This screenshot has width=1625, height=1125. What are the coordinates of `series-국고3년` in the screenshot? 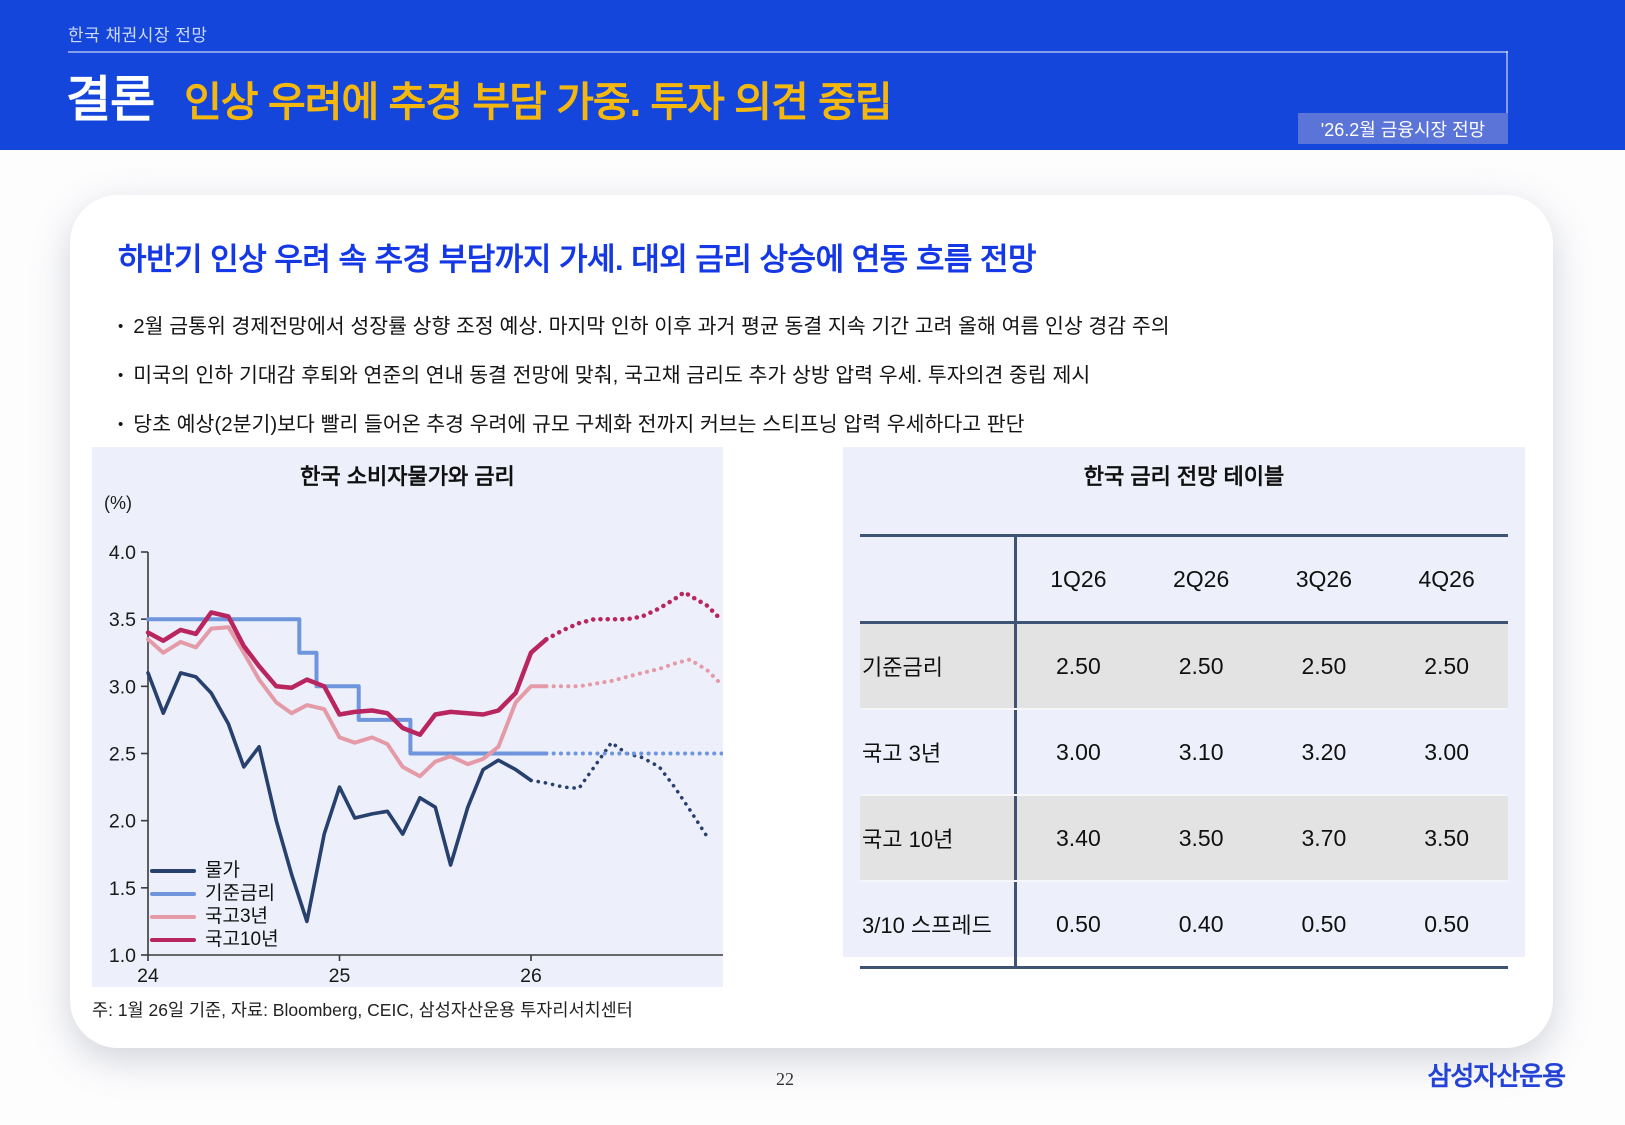 It's located at (347, 702).